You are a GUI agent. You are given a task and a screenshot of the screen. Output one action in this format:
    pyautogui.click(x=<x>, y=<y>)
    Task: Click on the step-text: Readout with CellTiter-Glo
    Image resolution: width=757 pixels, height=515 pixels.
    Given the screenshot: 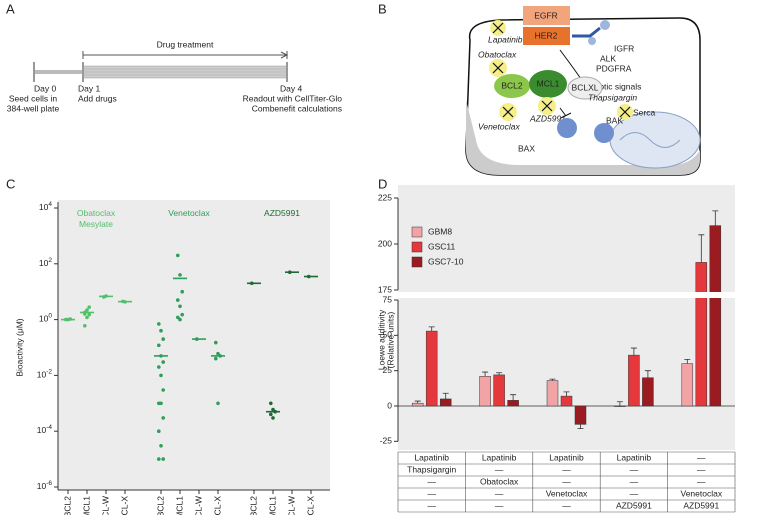 What is the action you would take?
    pyautogui.click(x=293, y=98)
    